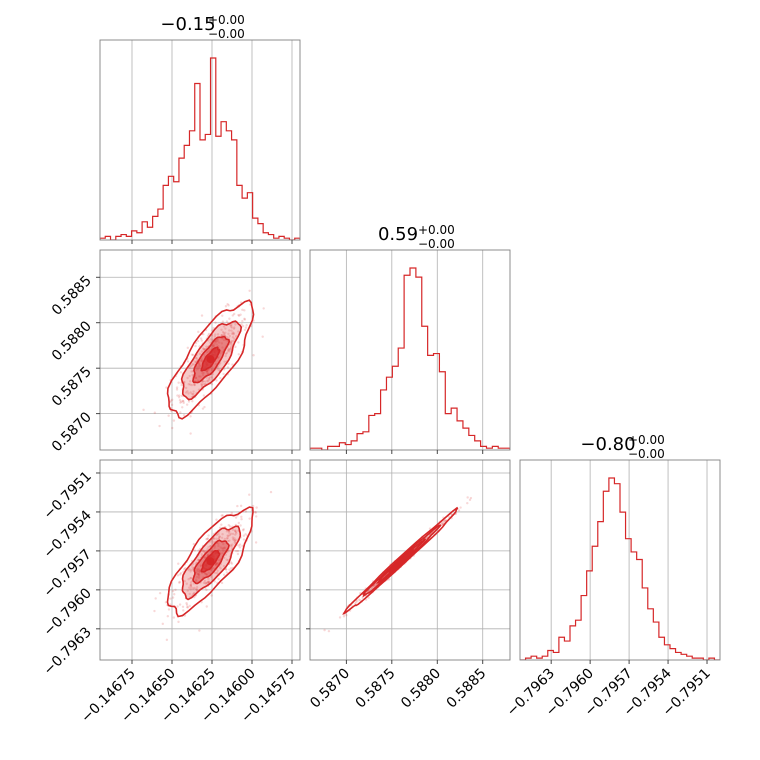 This screenshot has height=760, width=760. I want to click on xtick-label-1-3: 0.5885, so click(467, 689).